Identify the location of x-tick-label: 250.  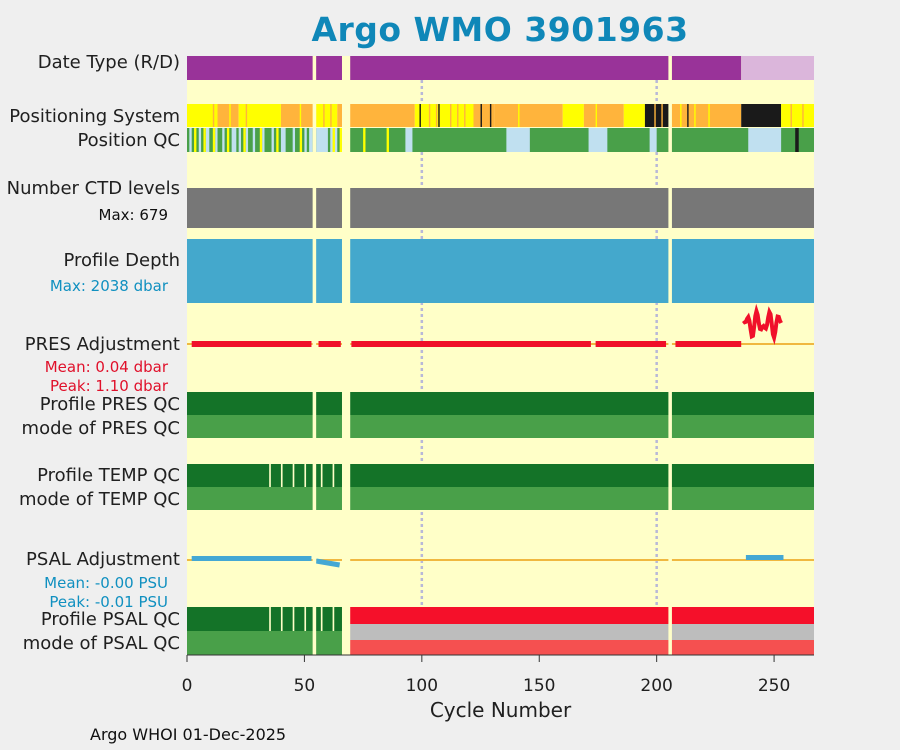
(774, 686).